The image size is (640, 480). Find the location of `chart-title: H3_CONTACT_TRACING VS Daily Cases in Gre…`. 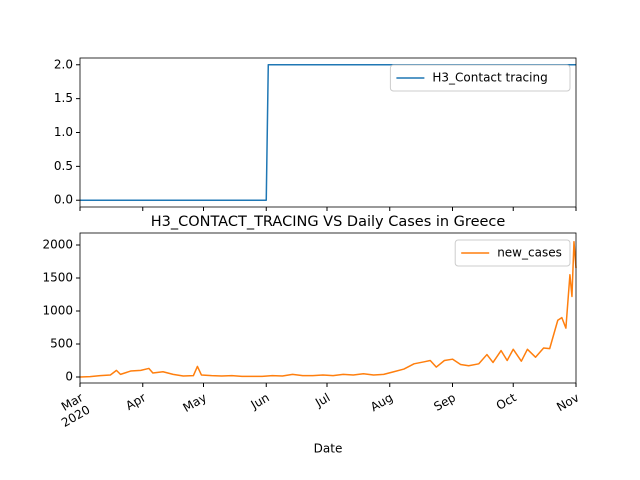

chart-title: H3_CONTACT_TRACING VS Daily Cases in Gre… is located at coordinates (328, 222).